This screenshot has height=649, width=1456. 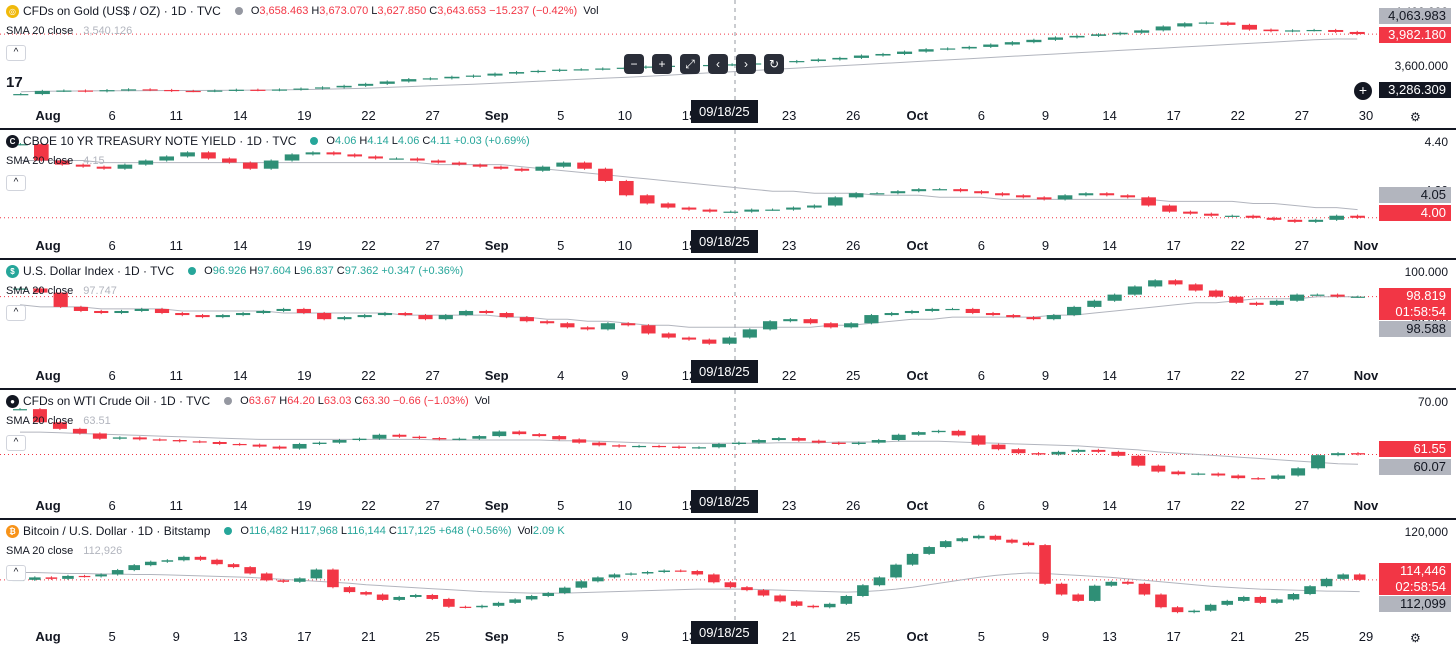 I want to click on x-tick-label: 9, so click(x=1045, y=505).